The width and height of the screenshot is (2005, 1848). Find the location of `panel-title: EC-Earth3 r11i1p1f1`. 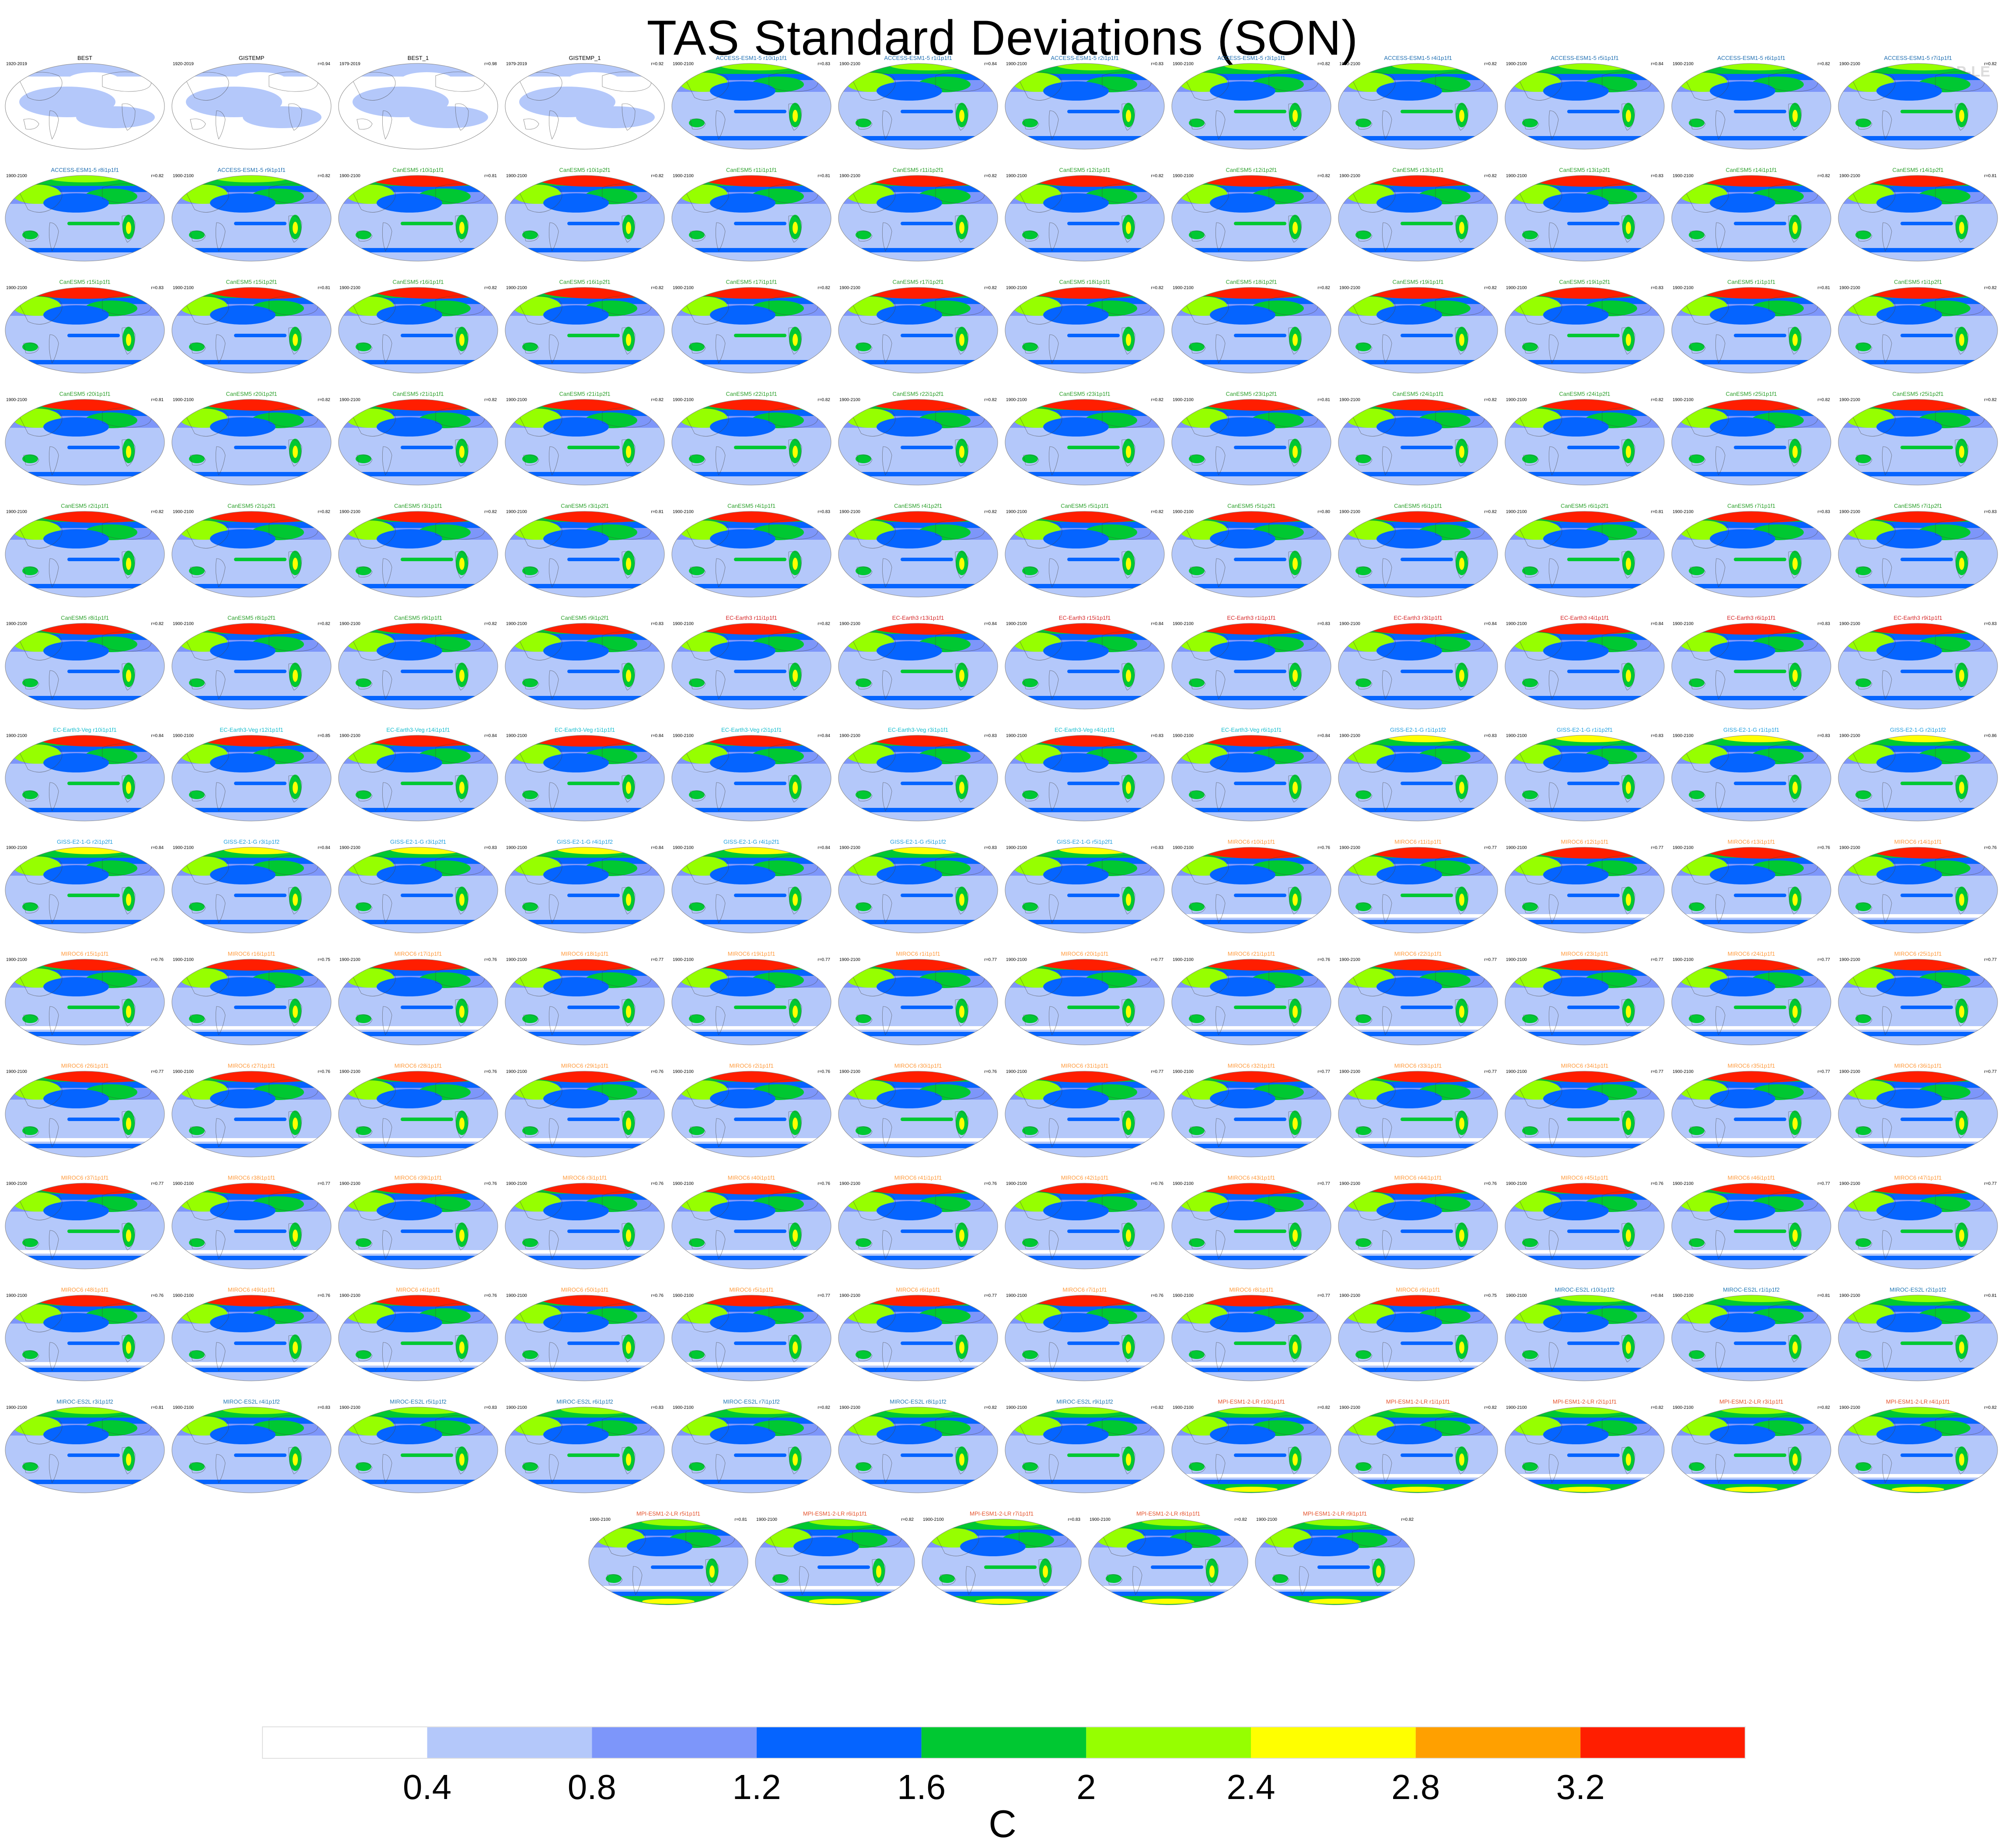

panel-title: EC-Earth3 r11i1p1f1 is located at coordinates (751, 618).